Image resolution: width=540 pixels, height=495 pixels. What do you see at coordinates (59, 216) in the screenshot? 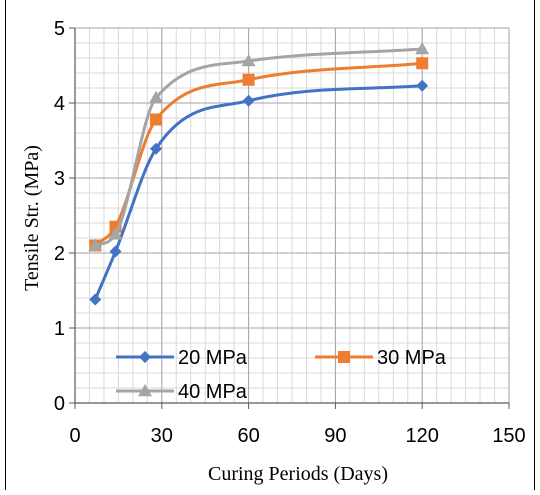
I see `y-tick-labels: 0 1 2 3 4 5` at bounding box center [59, 216].